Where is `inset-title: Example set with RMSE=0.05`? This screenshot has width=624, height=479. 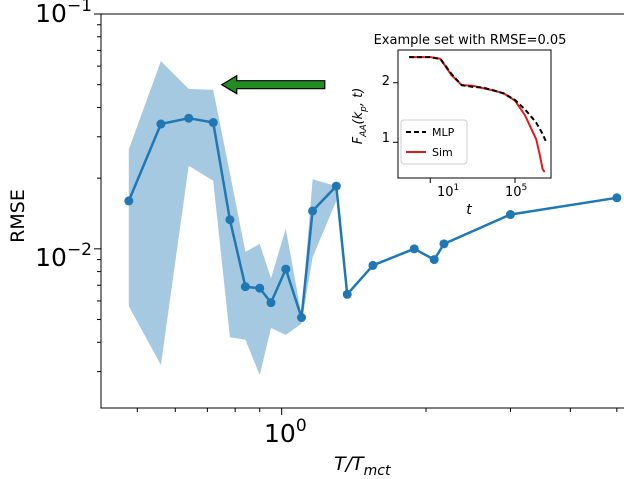 inset-title: Example set with RMSE=0.05 is located at coordinates (470, 40).